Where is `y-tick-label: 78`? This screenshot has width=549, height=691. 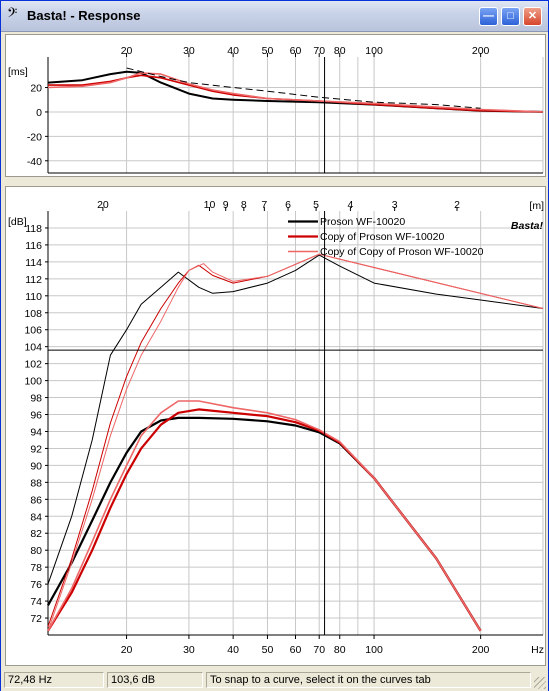
y-tick-label: 78 is located at coordinates (36, 568).